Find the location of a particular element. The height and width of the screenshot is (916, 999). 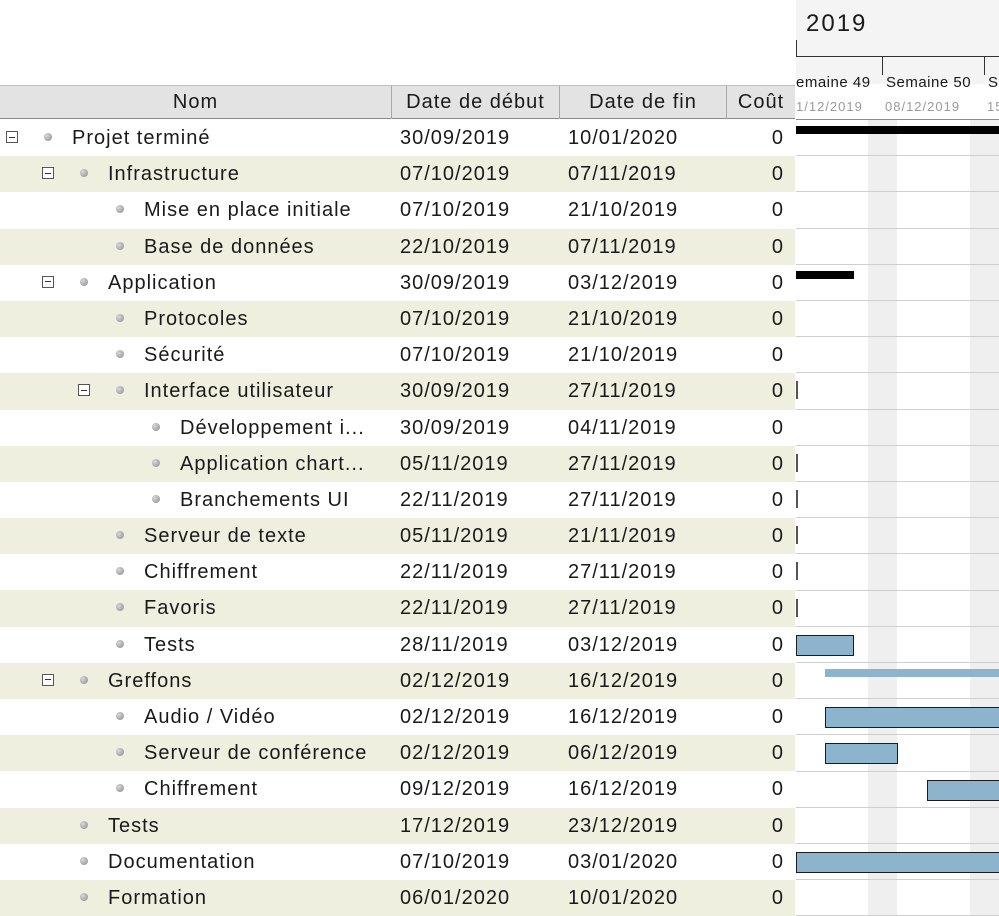

task-row: Protocoles 07/10/2019 21/10/2019 0 is located at coordinates (397, 319).